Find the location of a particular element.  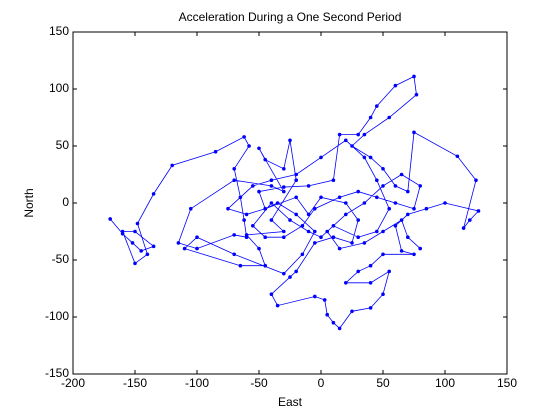

y-tick-label: -50 is located at coordinates (61, 259).